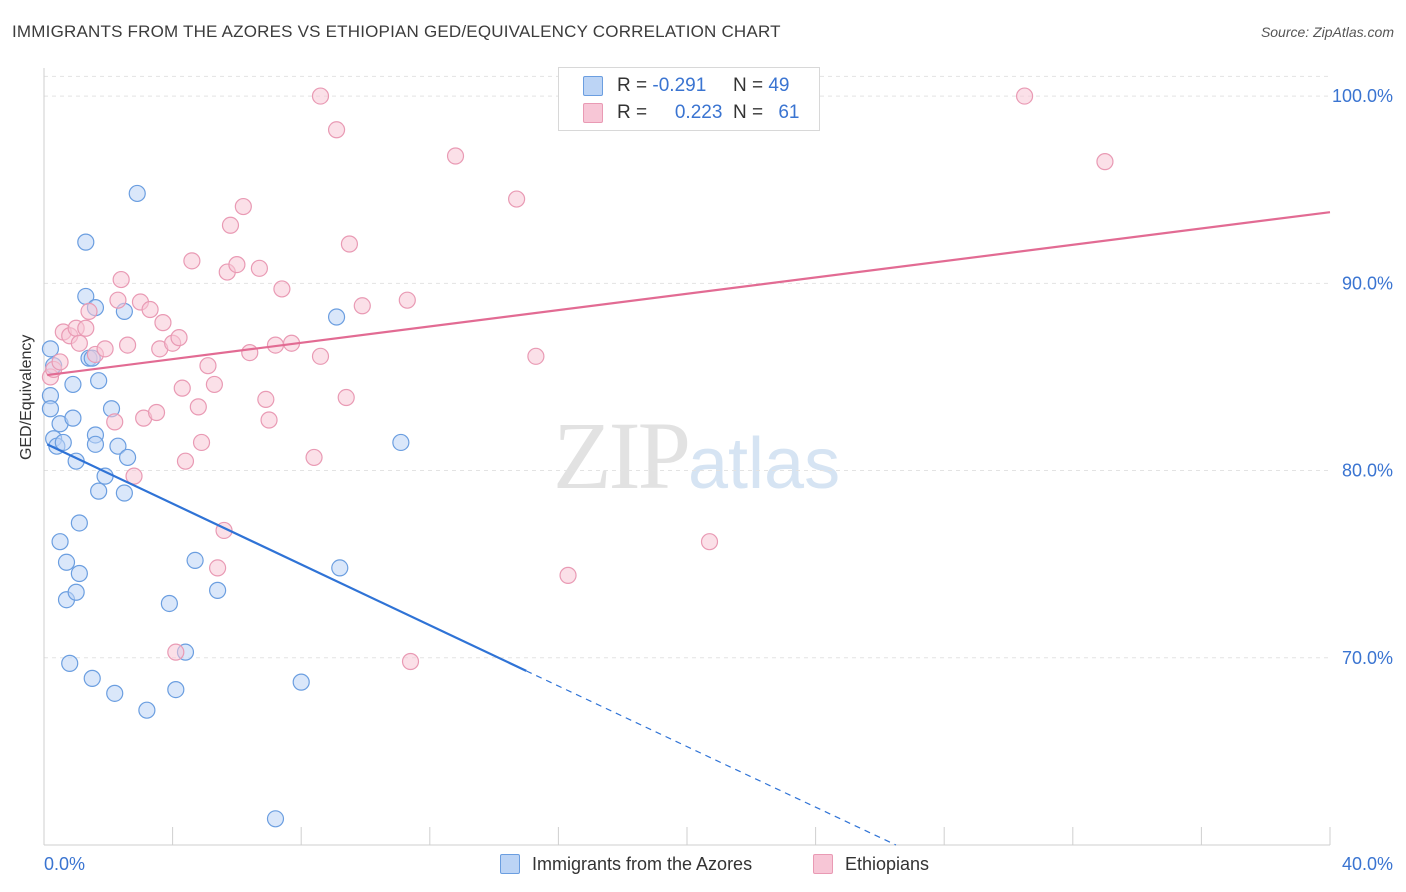 The height and width of the screenshot is (892, 1406). What do you see at coordinates (1327, 32) in the screenshot?
I see `source-credit: Source: ZipAtlas.com` at bounding box center [1327, 32].